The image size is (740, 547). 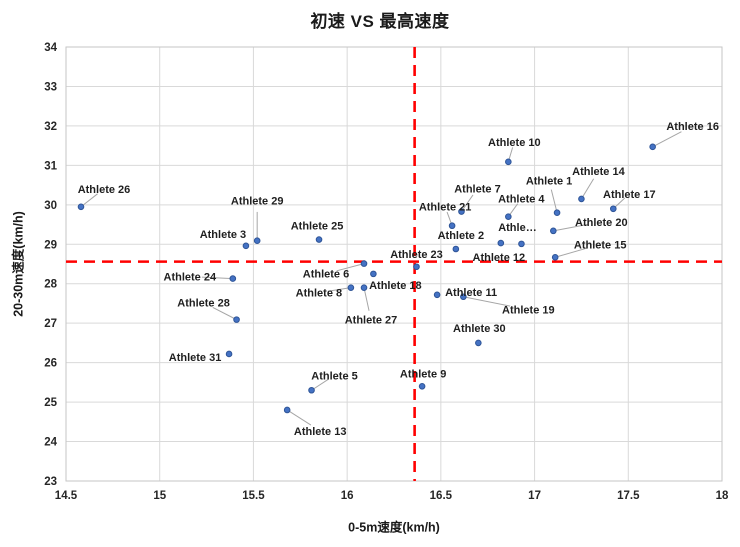 I want to click on data-point-label: Athlete 18, so click(x=395, y=286).